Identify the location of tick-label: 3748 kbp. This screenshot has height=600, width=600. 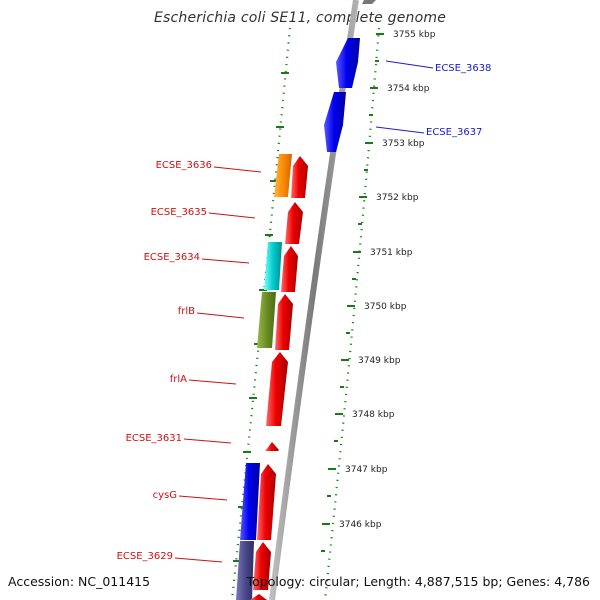
(373, 415).